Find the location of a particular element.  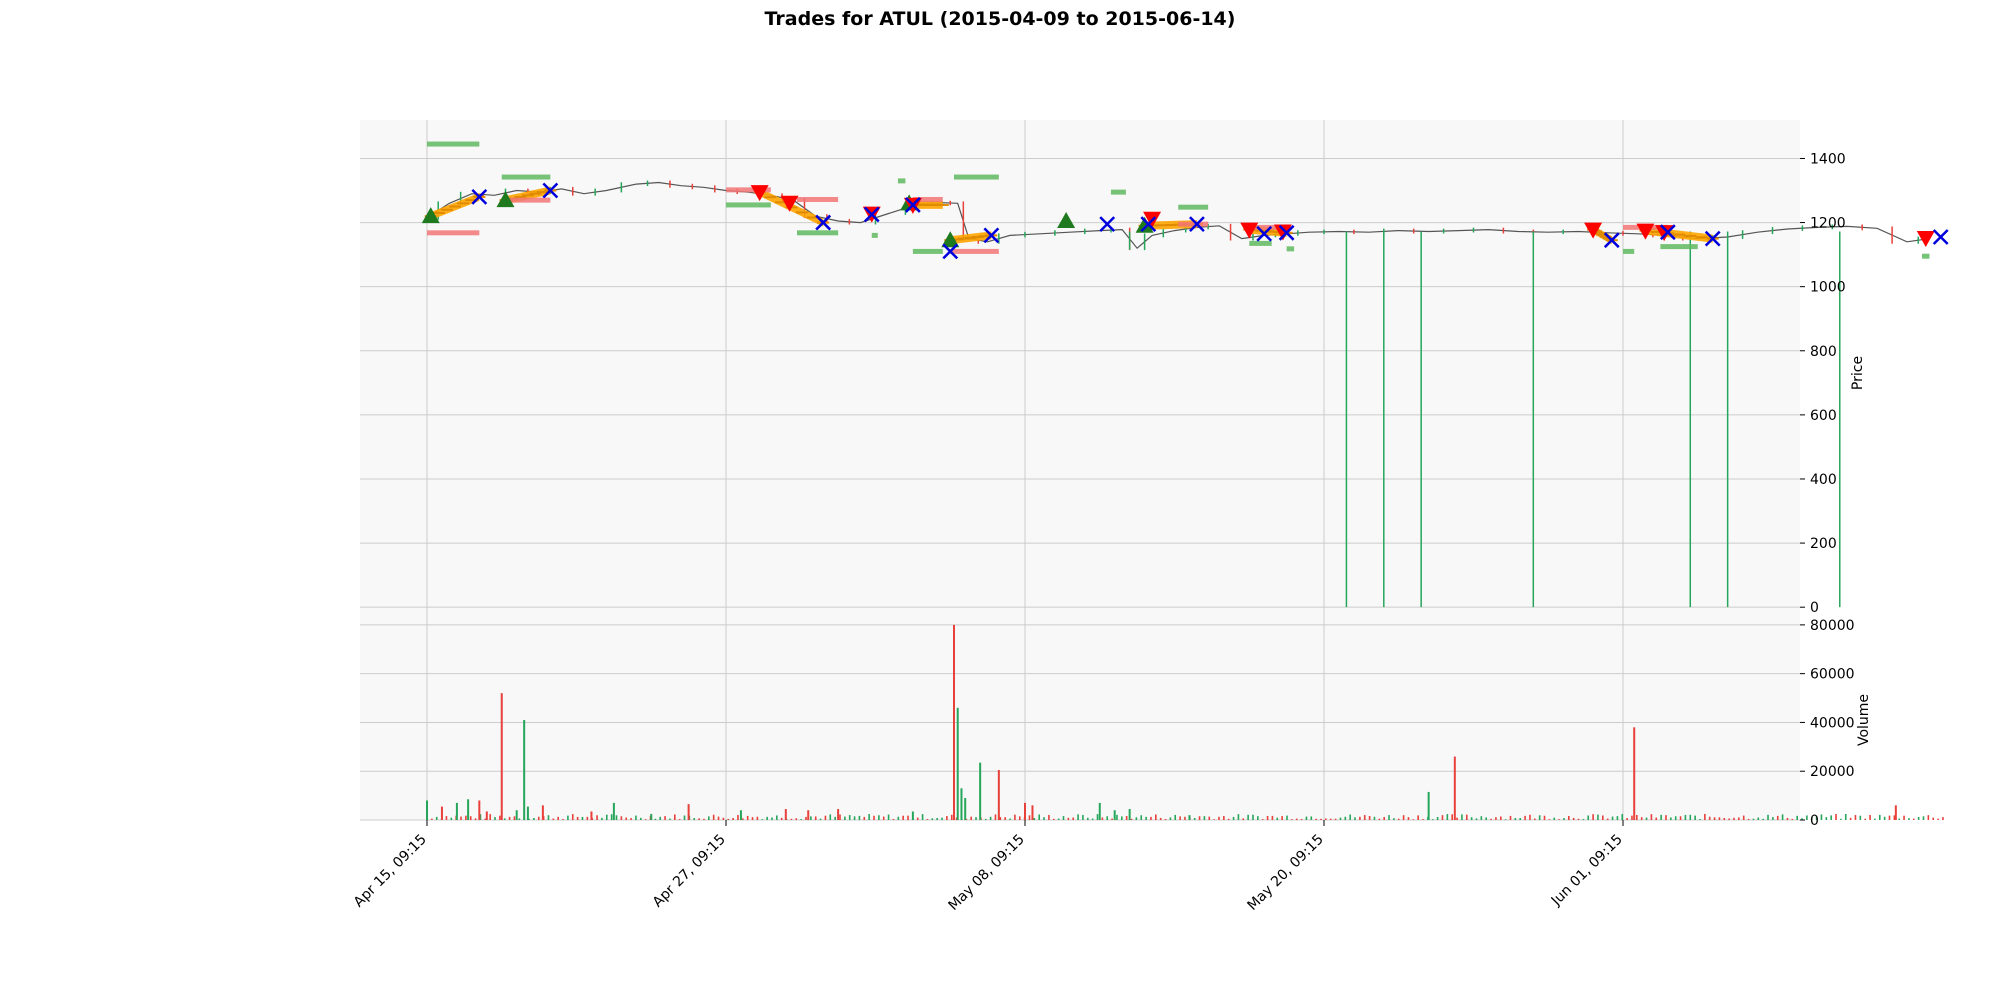

volume-tick-label: 20000 is located at coordinates (1832, 772).